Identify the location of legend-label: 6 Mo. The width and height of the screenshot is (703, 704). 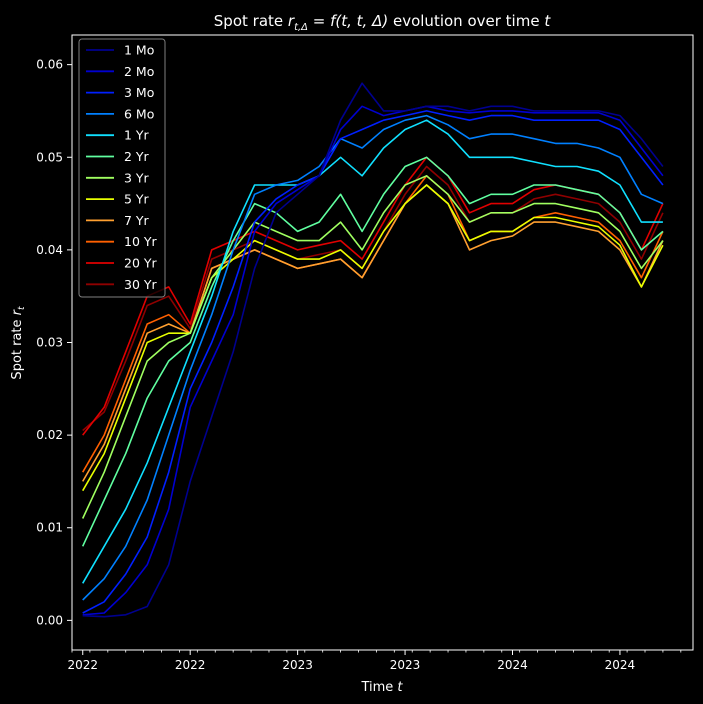
(139, 113).